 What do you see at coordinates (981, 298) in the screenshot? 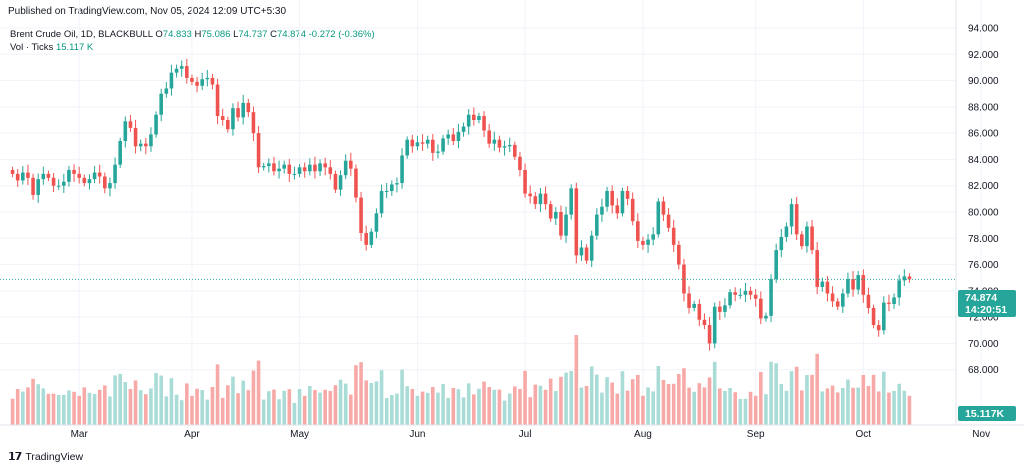
I see `last-price-value: 74.874` at bounding box center [981, 298].